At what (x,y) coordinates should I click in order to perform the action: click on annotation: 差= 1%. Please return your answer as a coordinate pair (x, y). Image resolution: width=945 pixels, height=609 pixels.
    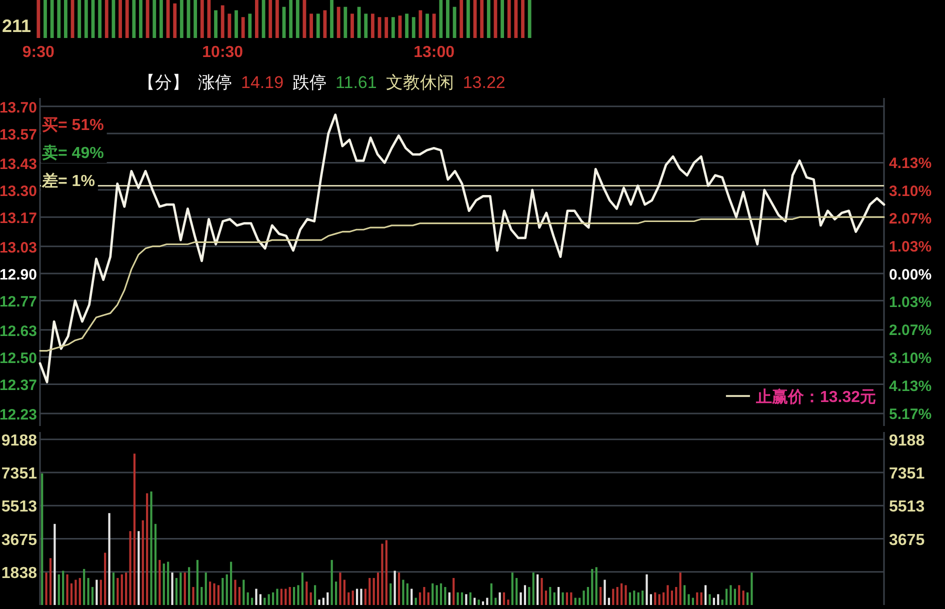
    Looking at the image, I should click on (68, 181).